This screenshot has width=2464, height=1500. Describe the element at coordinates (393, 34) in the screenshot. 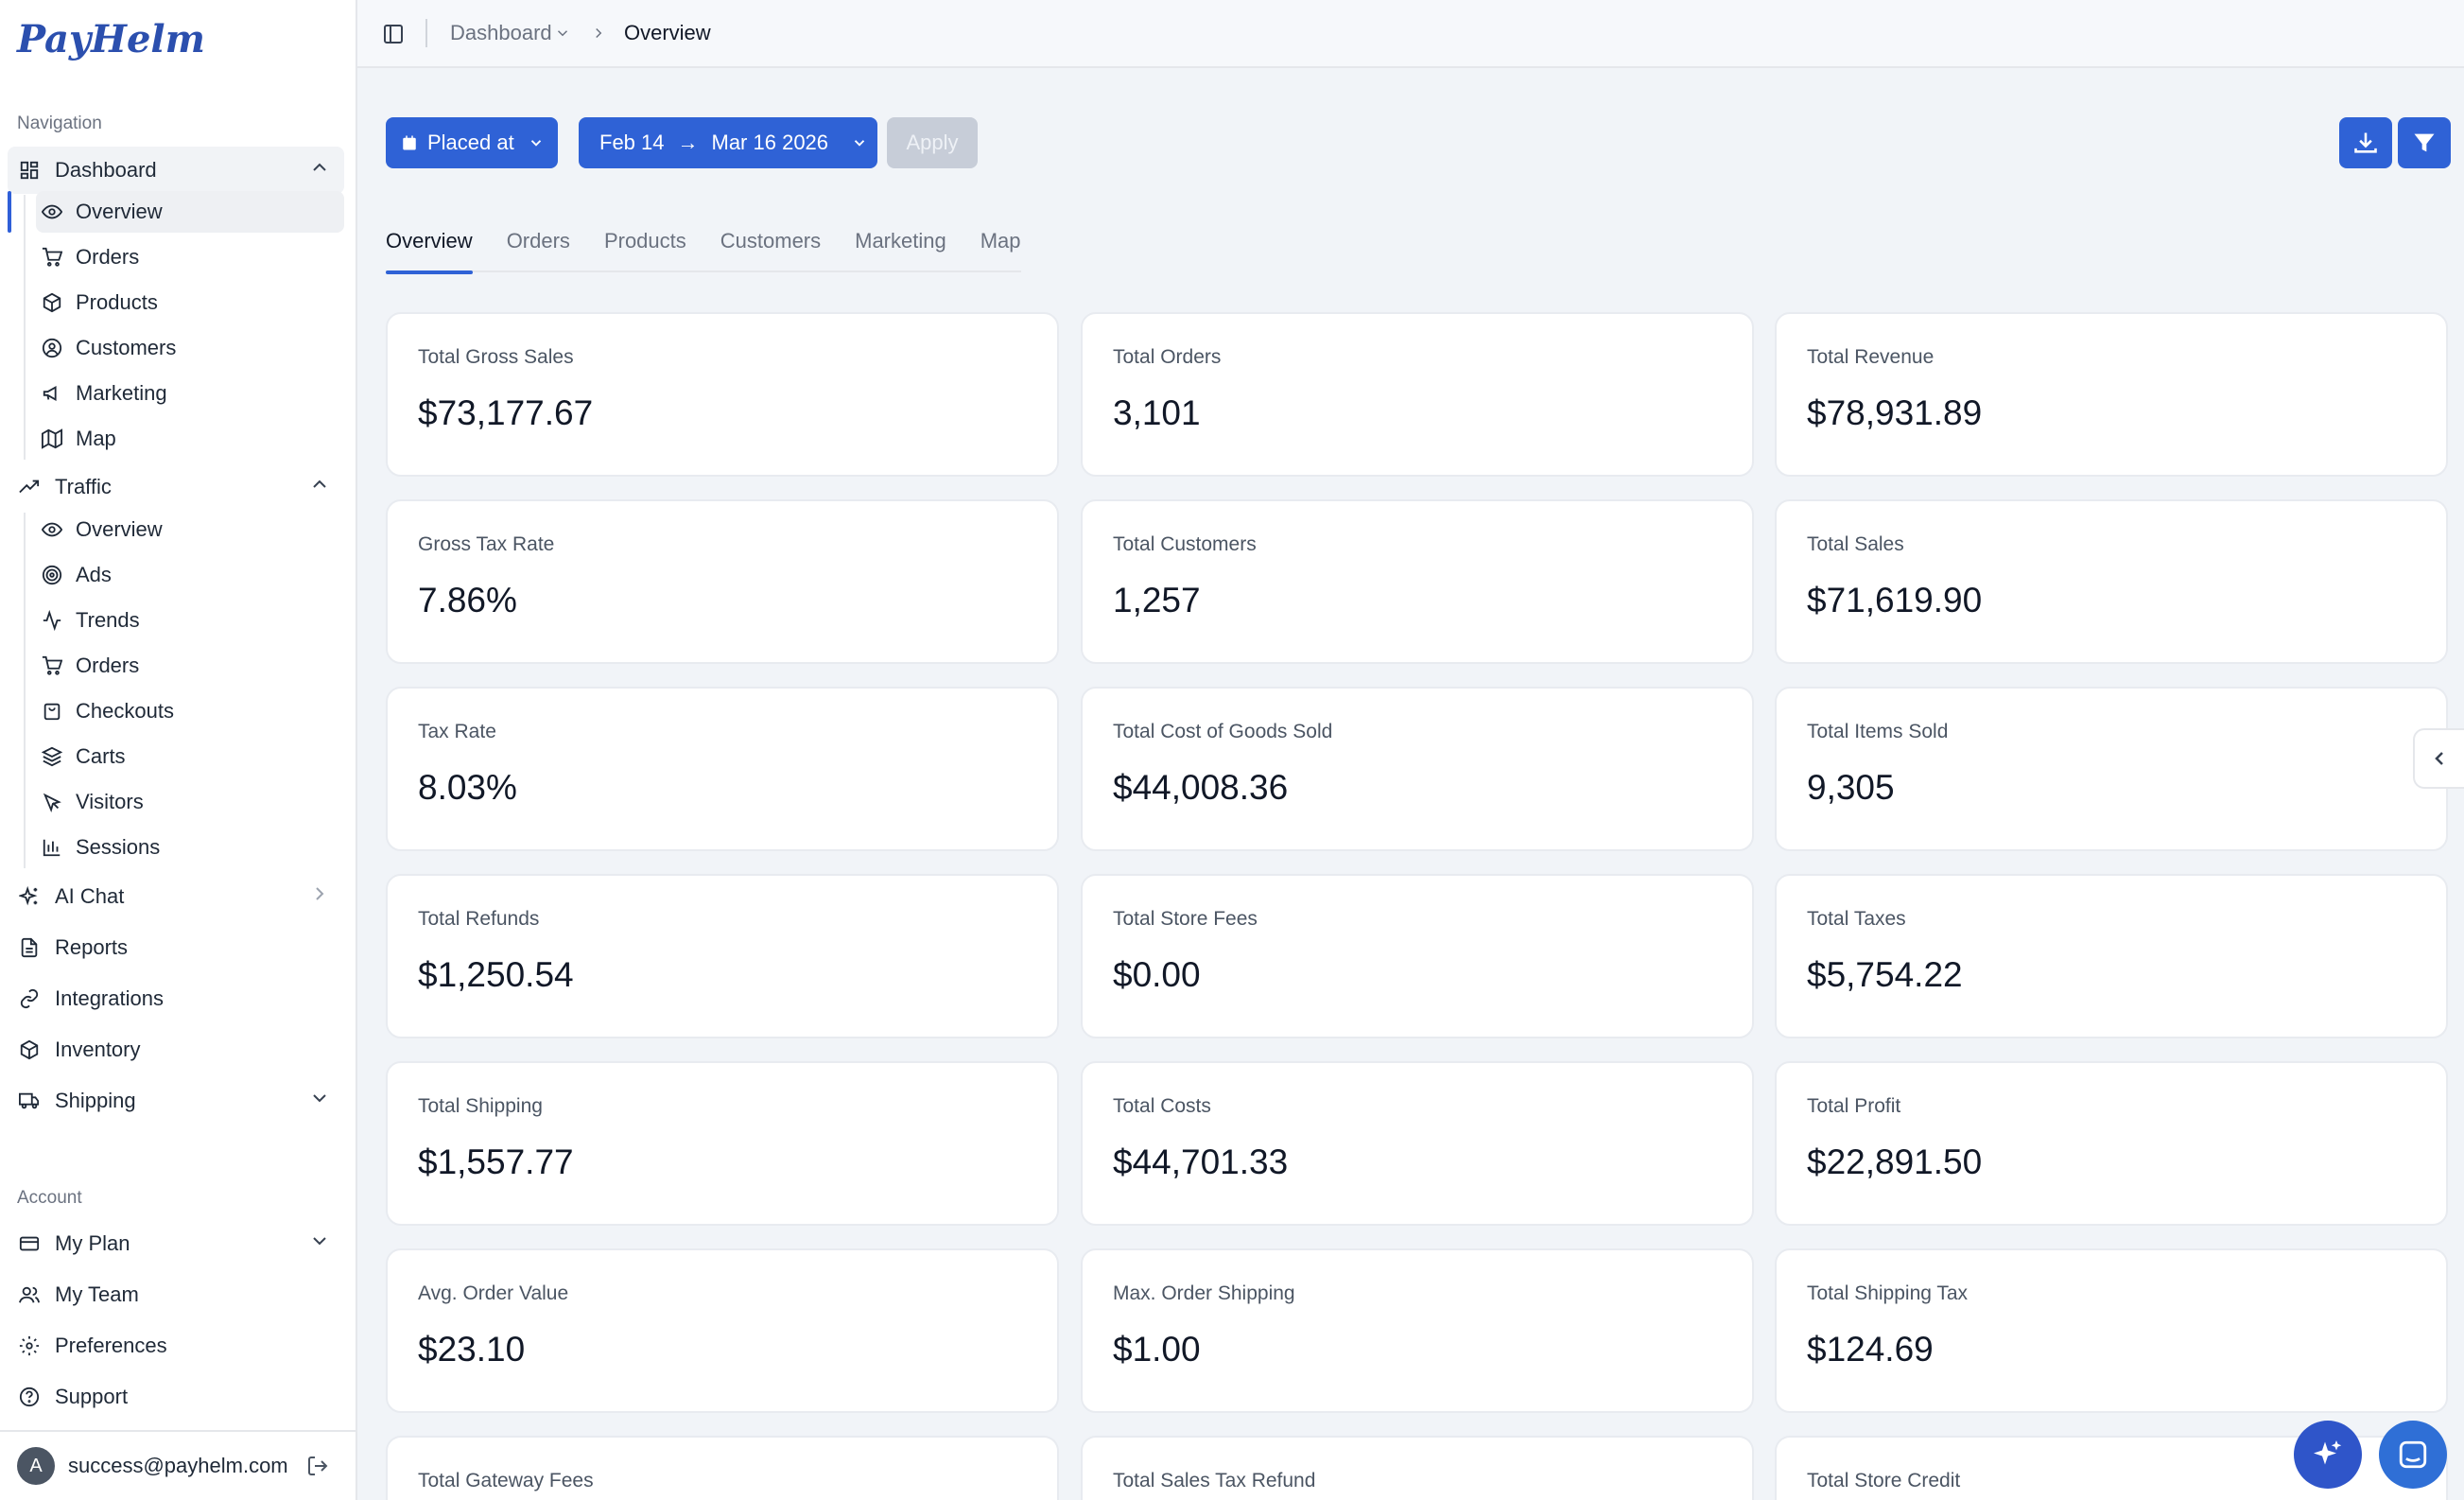

I see `sidebar-toggle-icon` at that location.